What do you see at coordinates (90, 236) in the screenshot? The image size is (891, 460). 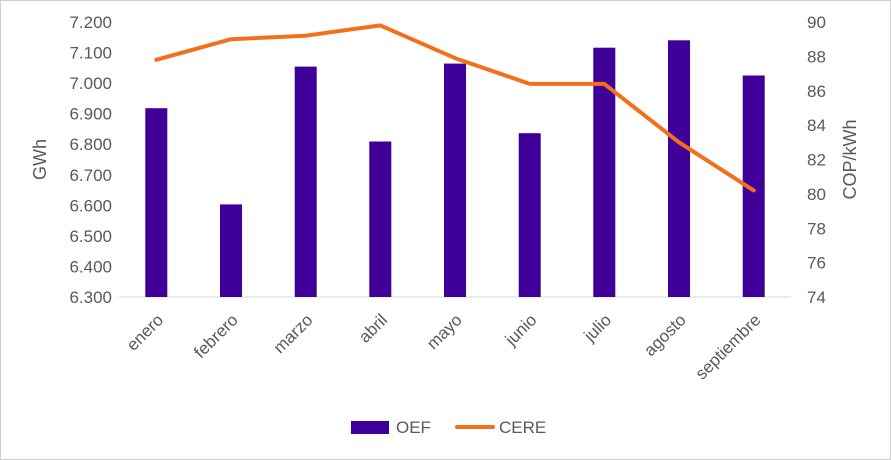 I see `y-tick-label: 6.500` at bounding box center [90, 236].